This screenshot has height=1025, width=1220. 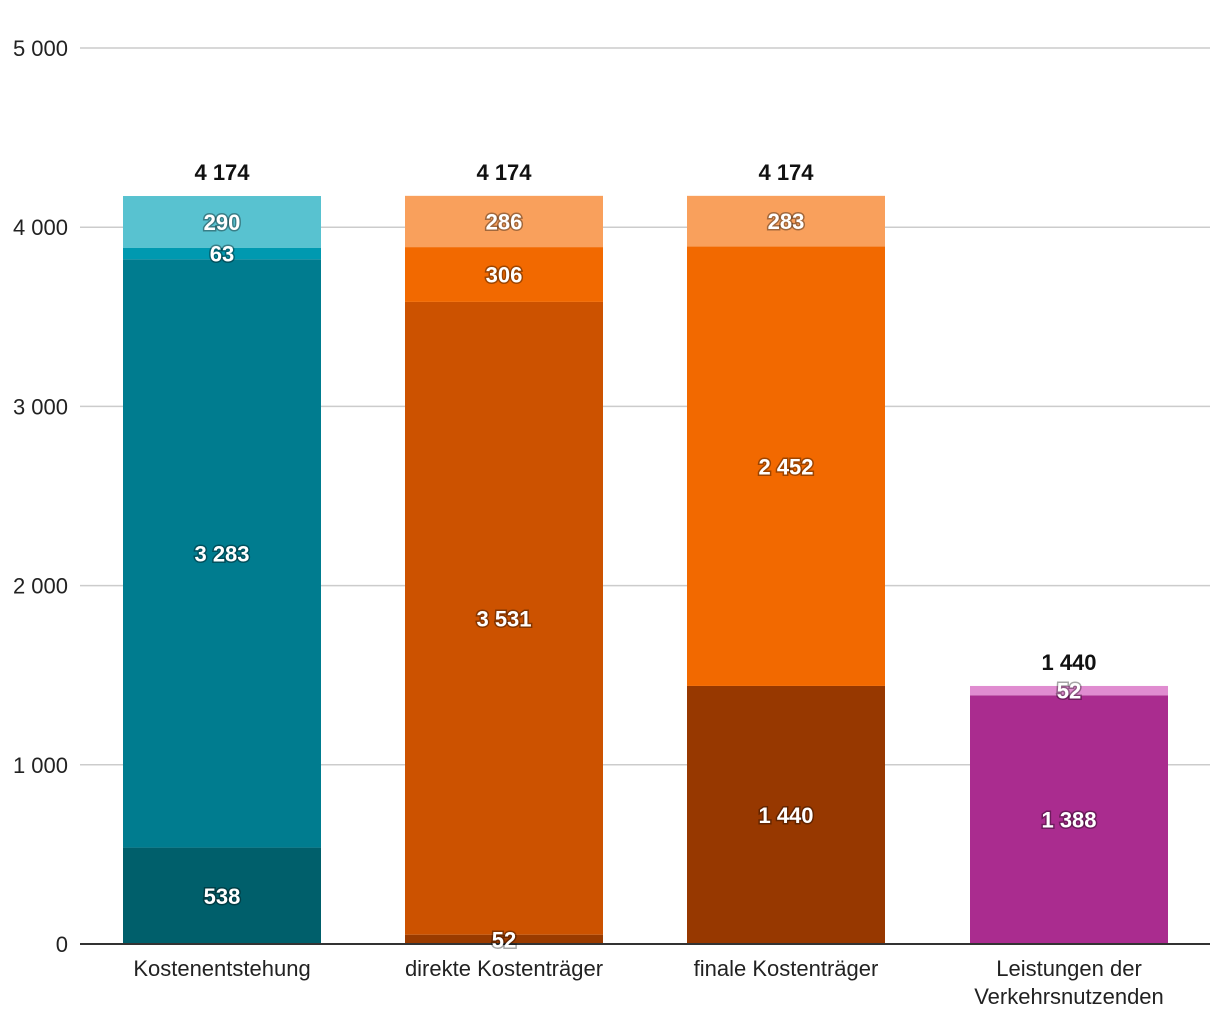 I want to click on x-category-label-line: direkte Kostenträger, so click(x=504, y=968).